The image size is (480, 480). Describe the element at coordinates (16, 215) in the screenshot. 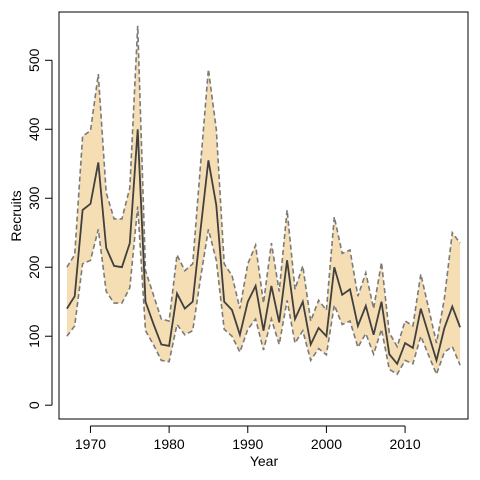

I see `y-axis-title: Recruits` at that location.